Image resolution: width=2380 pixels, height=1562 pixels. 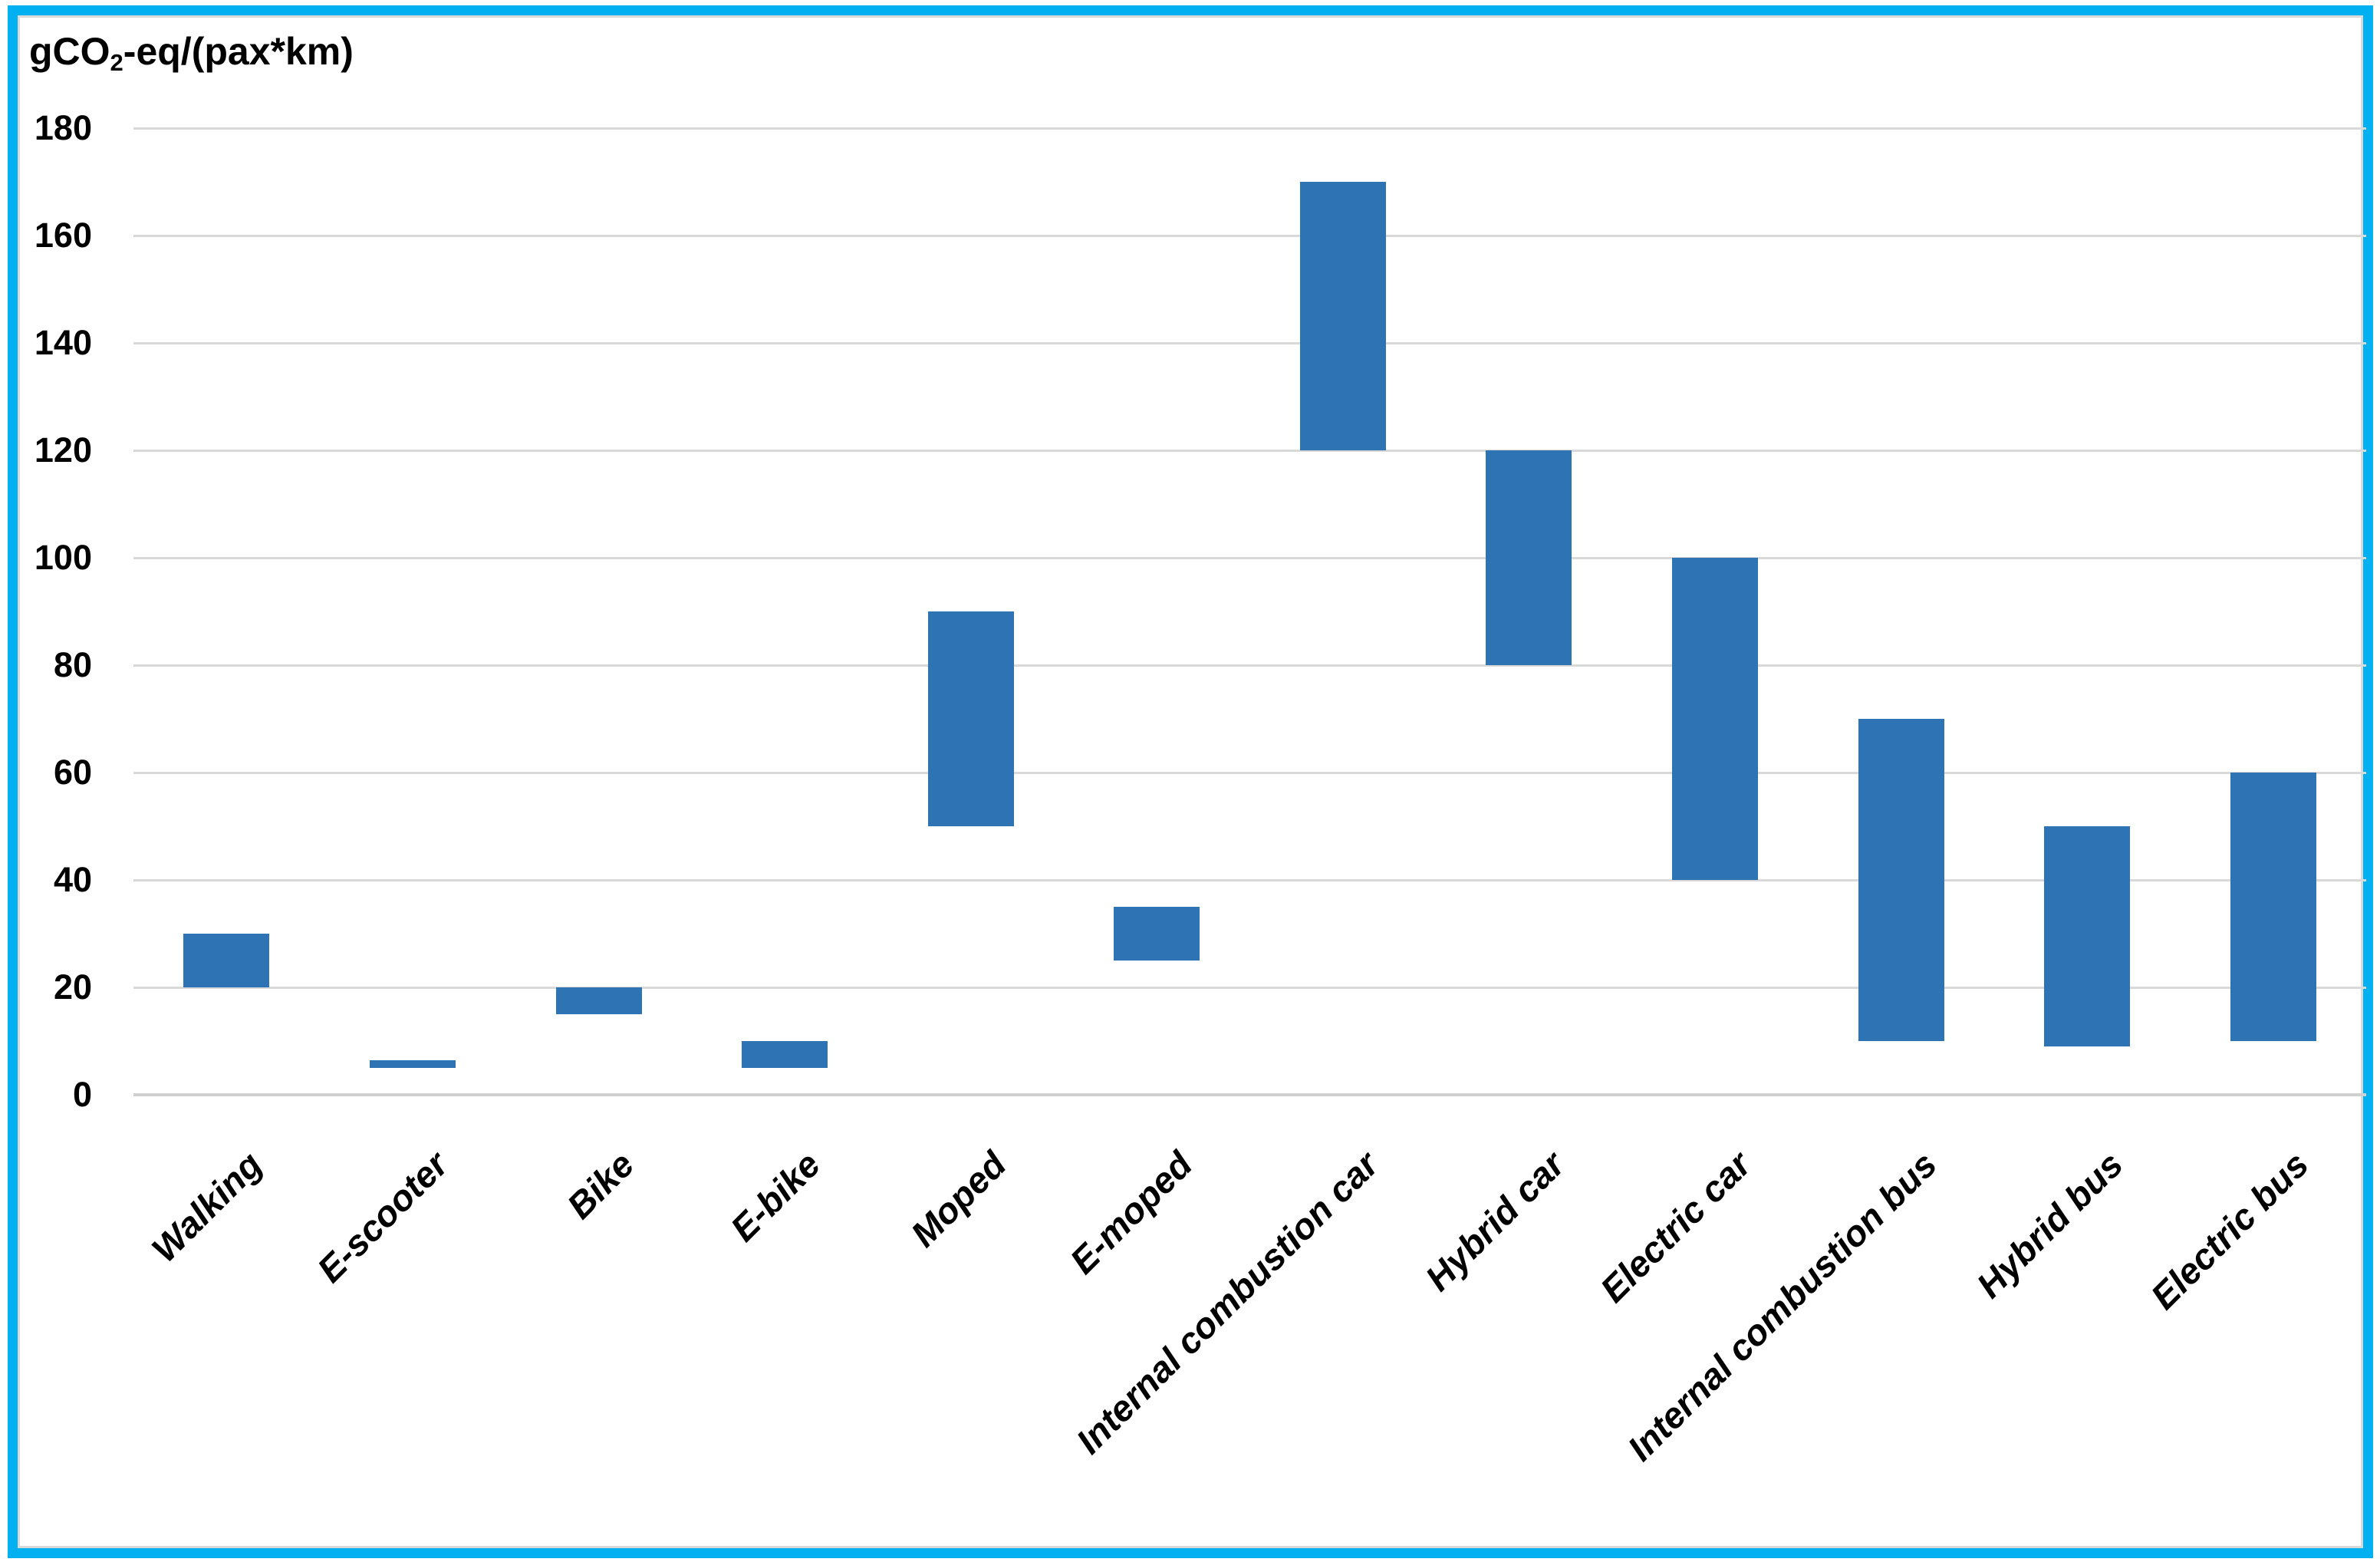 What do you see at coordinates (2087, 936) in the screenshot?
I see `bar-hybrid-bus` at bounding box center [2087, 936].